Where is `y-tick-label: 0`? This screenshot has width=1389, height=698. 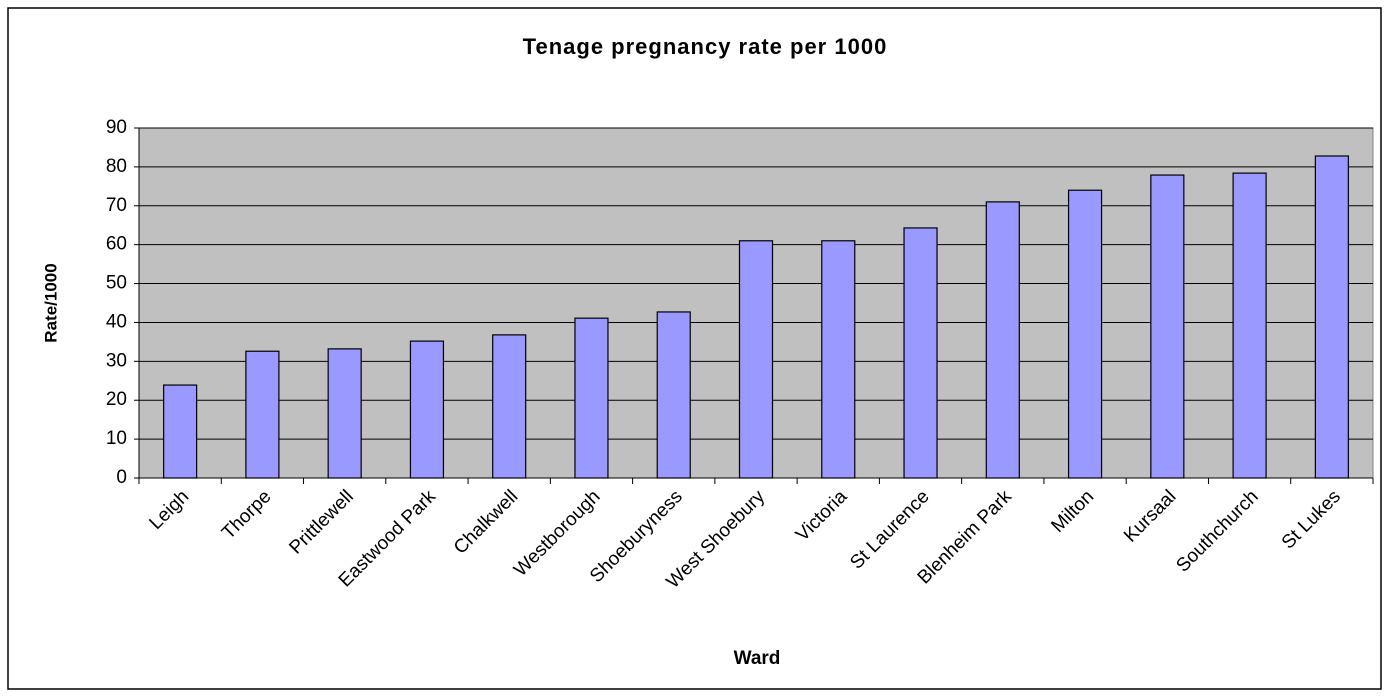
y-tick-label: 0 is located at coordinates (121, 477).